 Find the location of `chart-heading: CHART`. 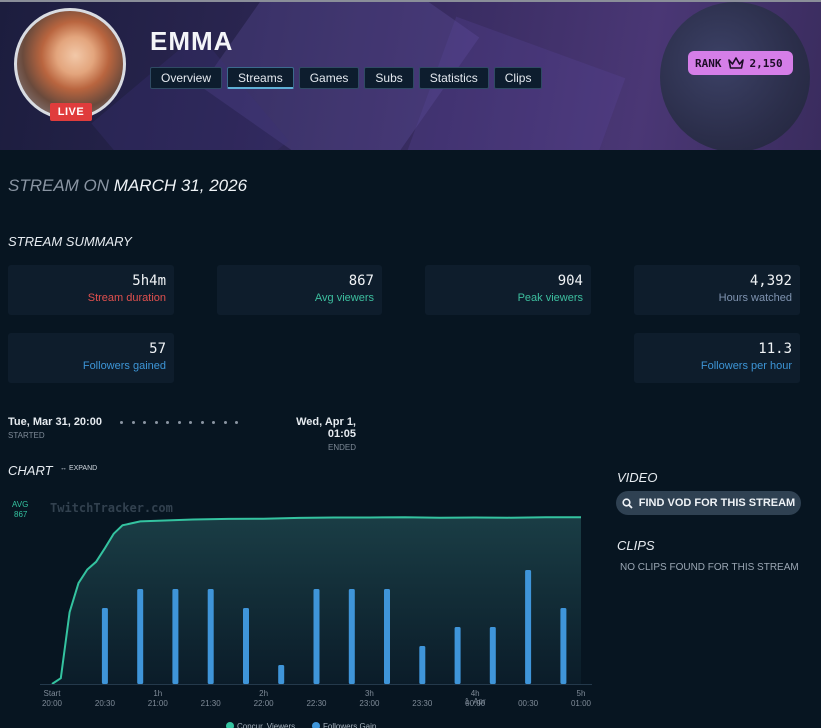

chart-heading: CHART is located at coordinates (30, 470).